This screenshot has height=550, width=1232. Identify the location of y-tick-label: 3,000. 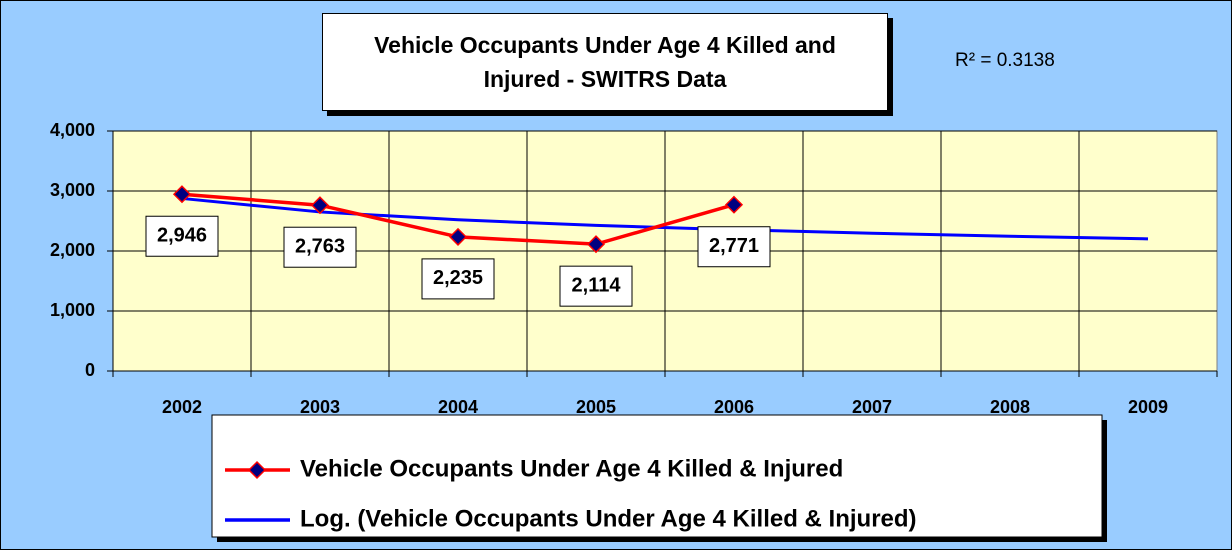
(72, 190).